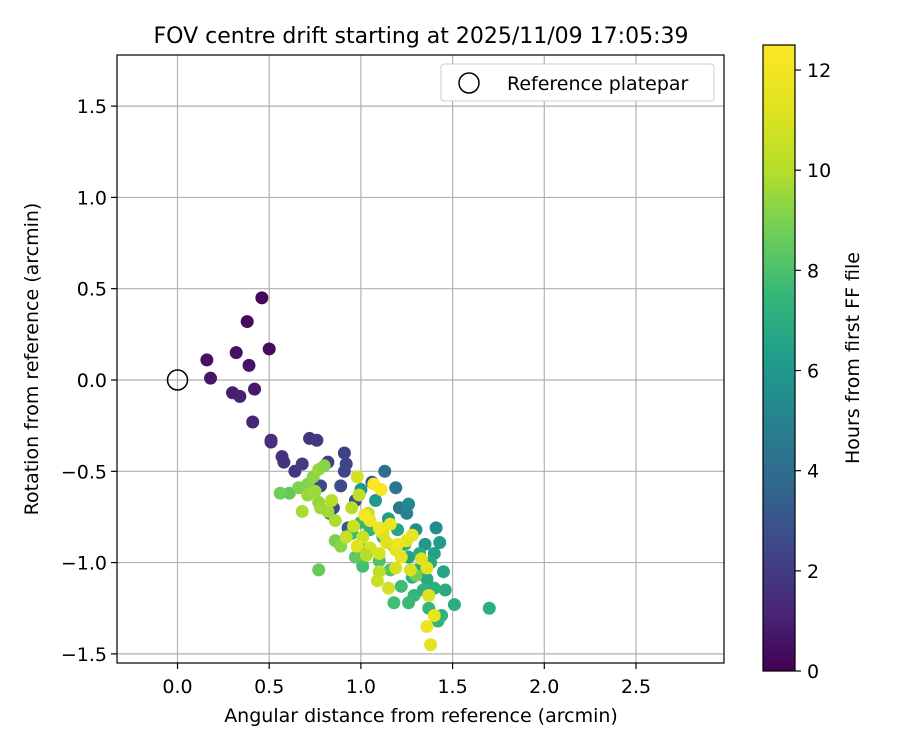 The width and height of the screenshot is (900, 750). I want to click on x-tick-label: 0.0, so click(177, 687).